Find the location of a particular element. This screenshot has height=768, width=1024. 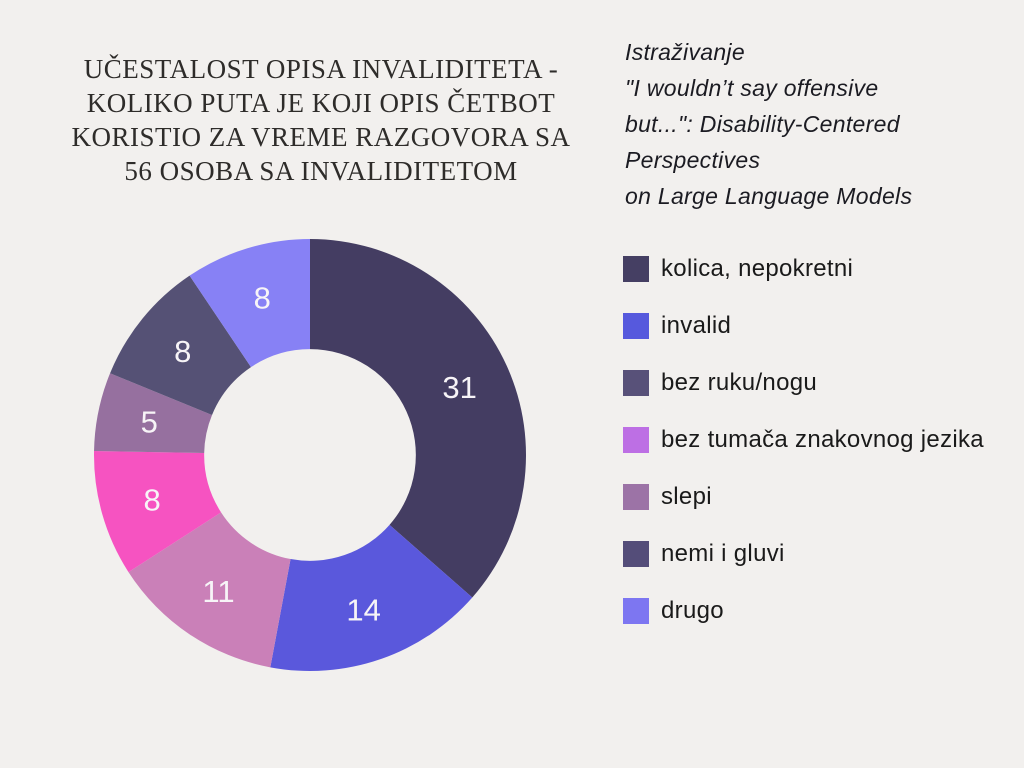

chart-title-line: KORISTIO ZA VREME RAZGOVORA SA is located at coordinates (321, 137).